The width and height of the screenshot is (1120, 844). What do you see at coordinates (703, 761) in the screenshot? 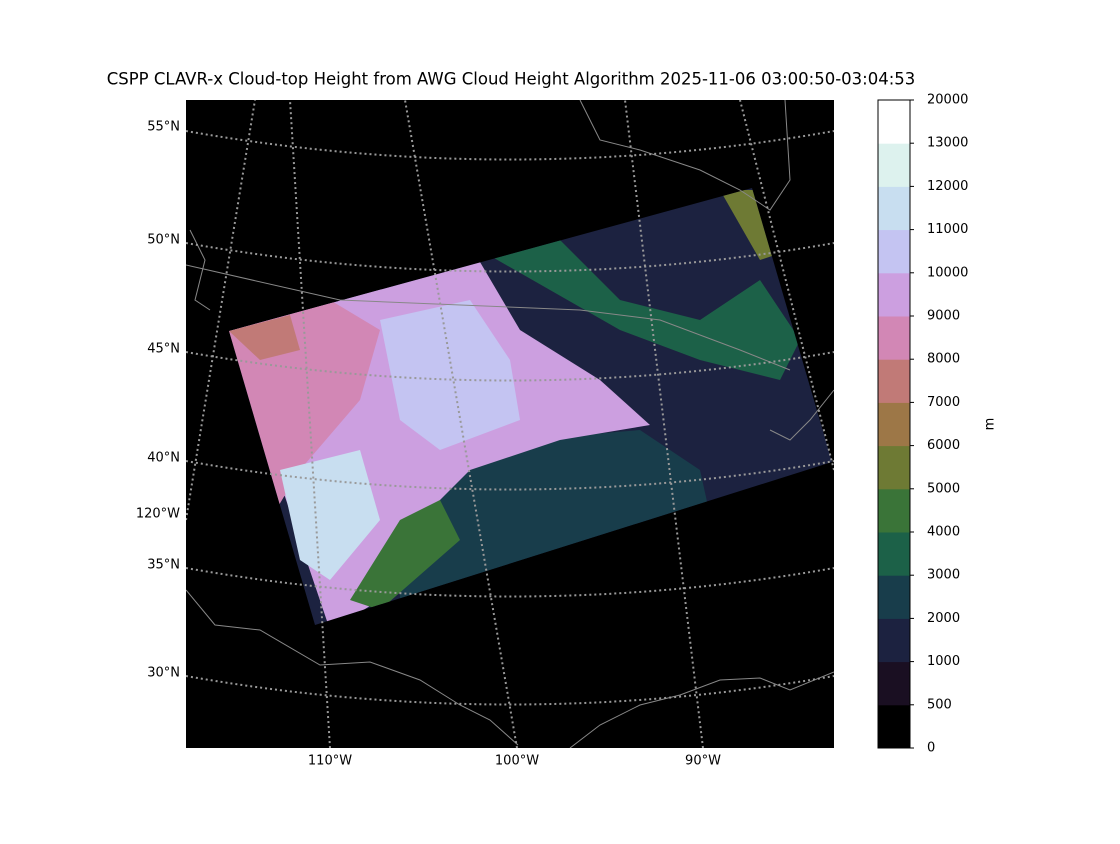
I see `lon-label: 90°W` at bounding box center [703, 761].